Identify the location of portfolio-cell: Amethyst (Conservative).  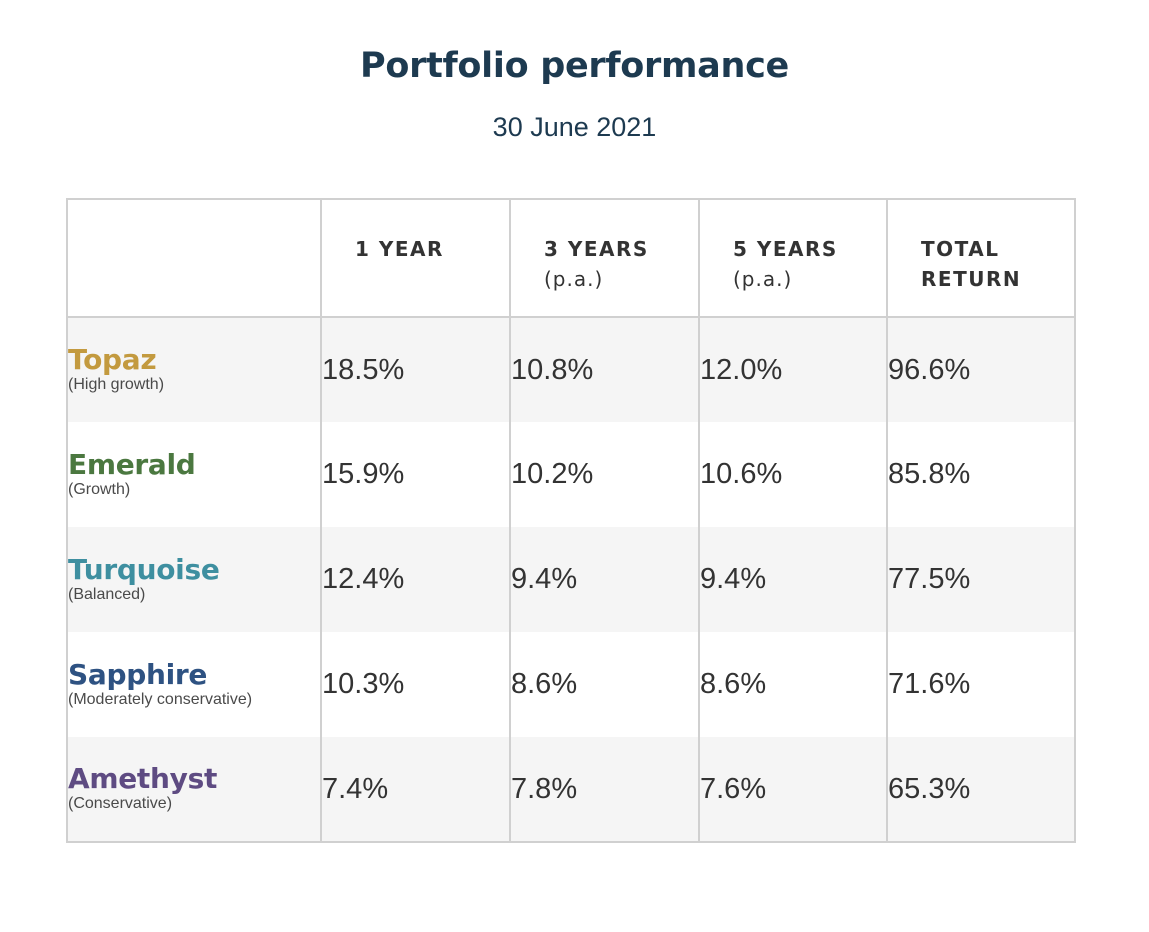
(194, 790).